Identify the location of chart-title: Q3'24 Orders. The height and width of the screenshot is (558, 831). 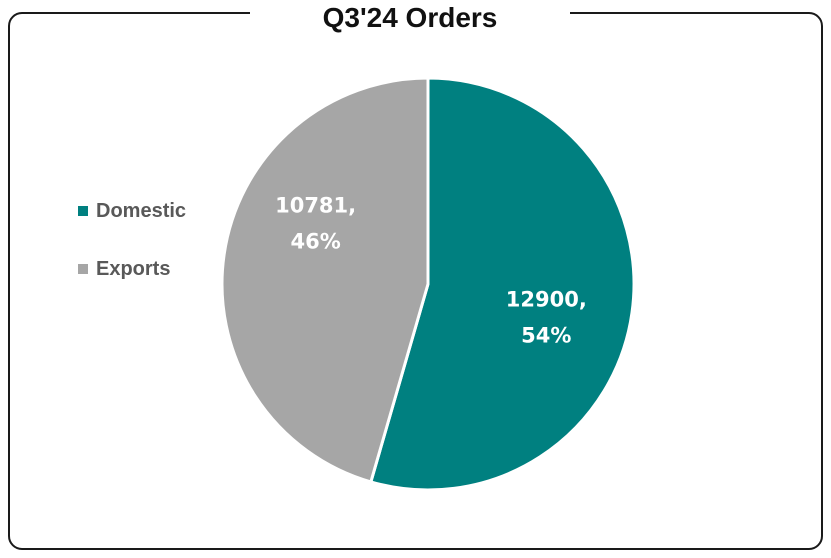
(410, 22).